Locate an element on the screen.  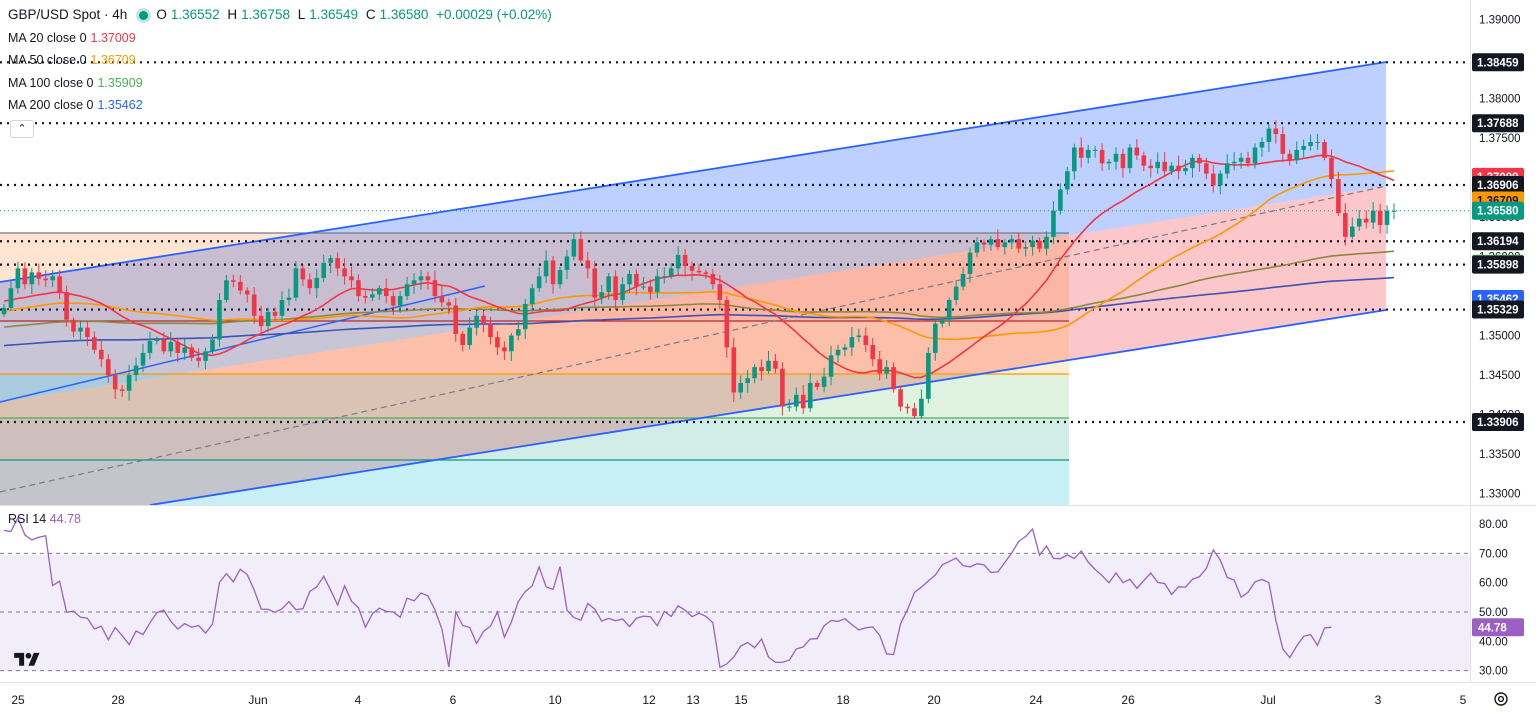
ma100-line is located at coordinates (699, 289).